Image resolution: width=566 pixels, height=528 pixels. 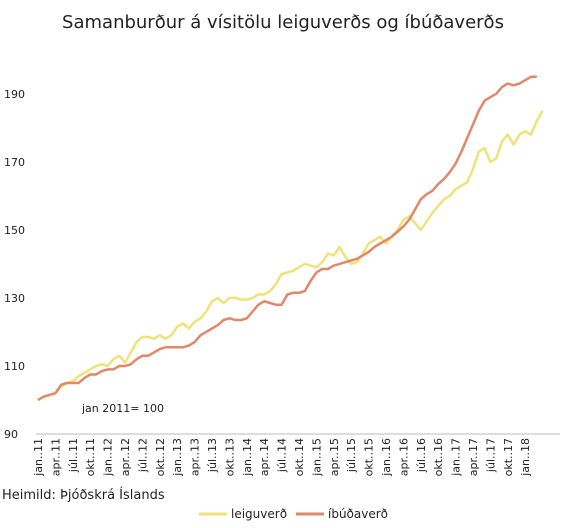 What do you see at coordinates (259, 514) in the screenshot?
I see `legend-label: leiguverð` at bounding box center [259, 514].